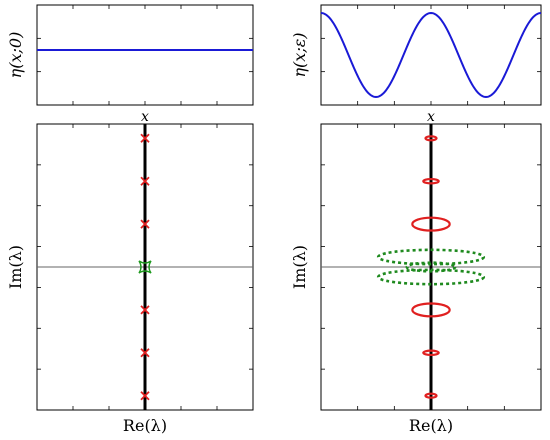  Describe the element at coordinates (299, 54) in the screenshot. I see `top-right-ylabel: η(x;ε)` at that location.